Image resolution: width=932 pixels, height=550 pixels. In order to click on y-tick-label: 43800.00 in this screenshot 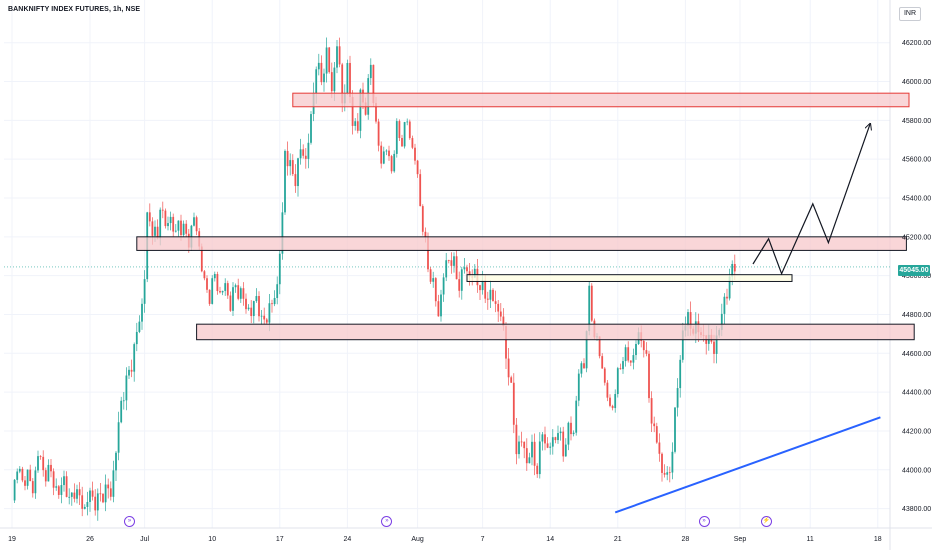, I will do `click(916, 509)`.